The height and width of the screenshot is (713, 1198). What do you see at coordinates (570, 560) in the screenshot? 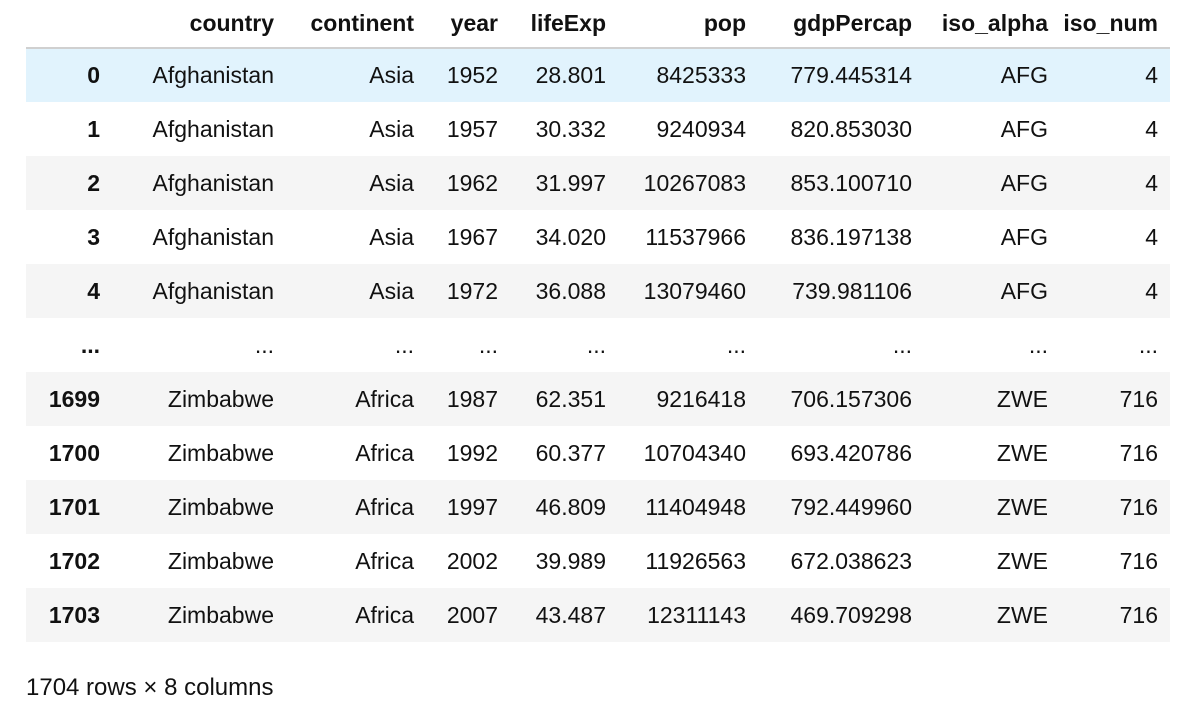
I see `cell-lifeexp: 39.989` at bounding box center [570, 560].